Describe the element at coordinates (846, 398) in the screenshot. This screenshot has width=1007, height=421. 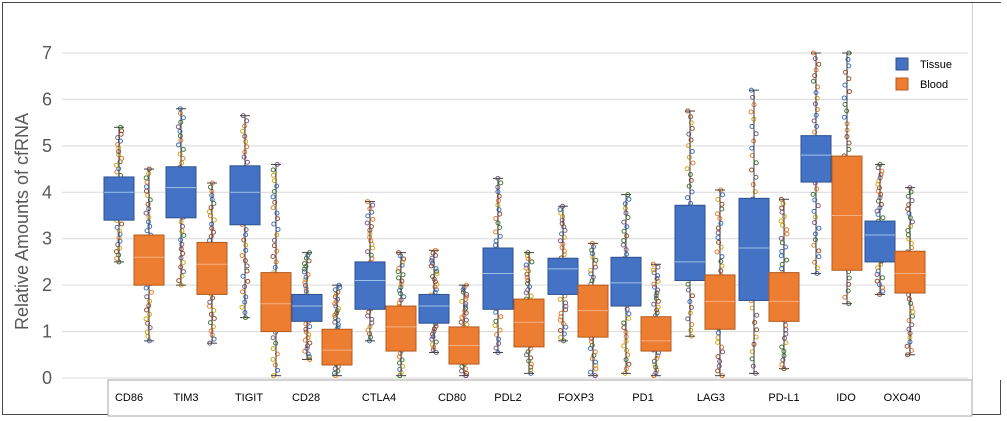
I see `category-label: IDO` at that location.